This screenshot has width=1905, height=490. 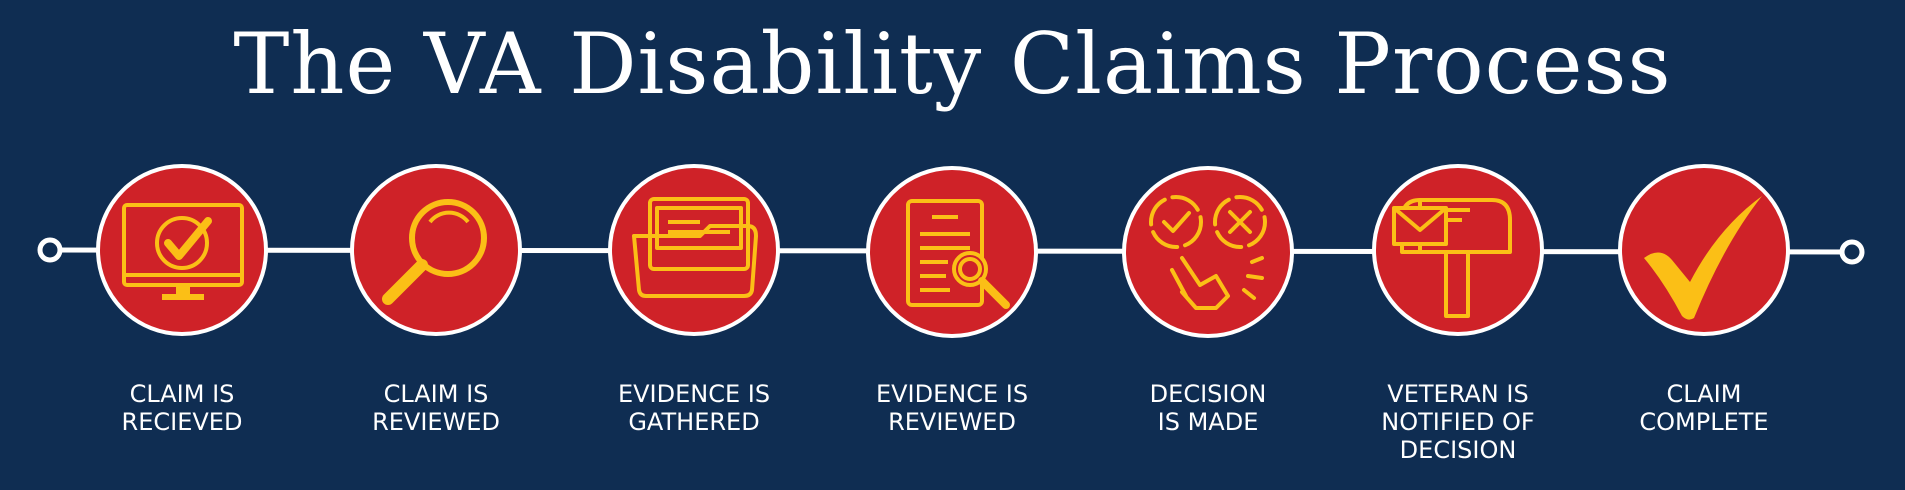 I want to click on step-label-1: CLAIM IS RECIEVED, so click(x=182, y=408).